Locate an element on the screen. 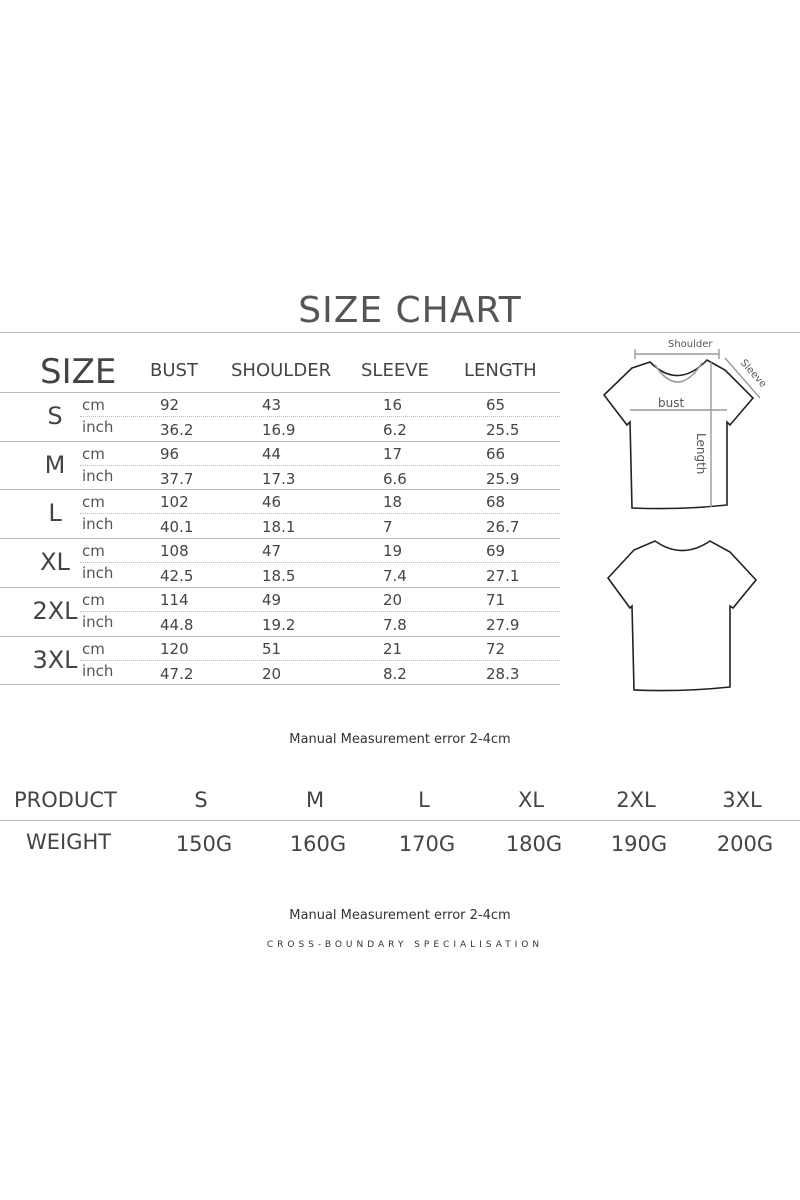  product-weight: 150G is located at coordinates (204, 844).